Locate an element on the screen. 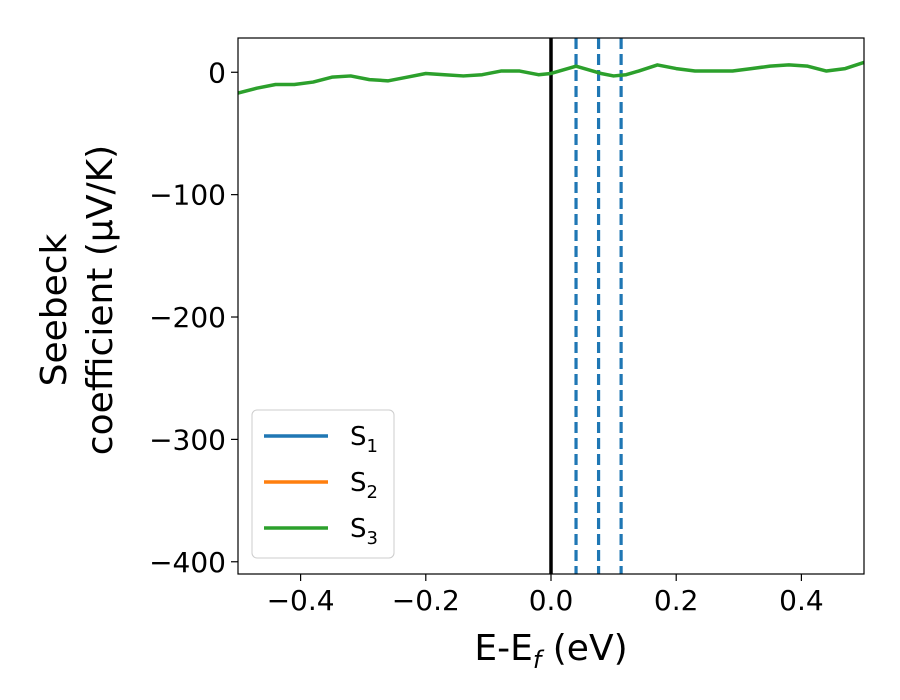  x-tick-label: −0.4 is located at coordinates (301, 600).